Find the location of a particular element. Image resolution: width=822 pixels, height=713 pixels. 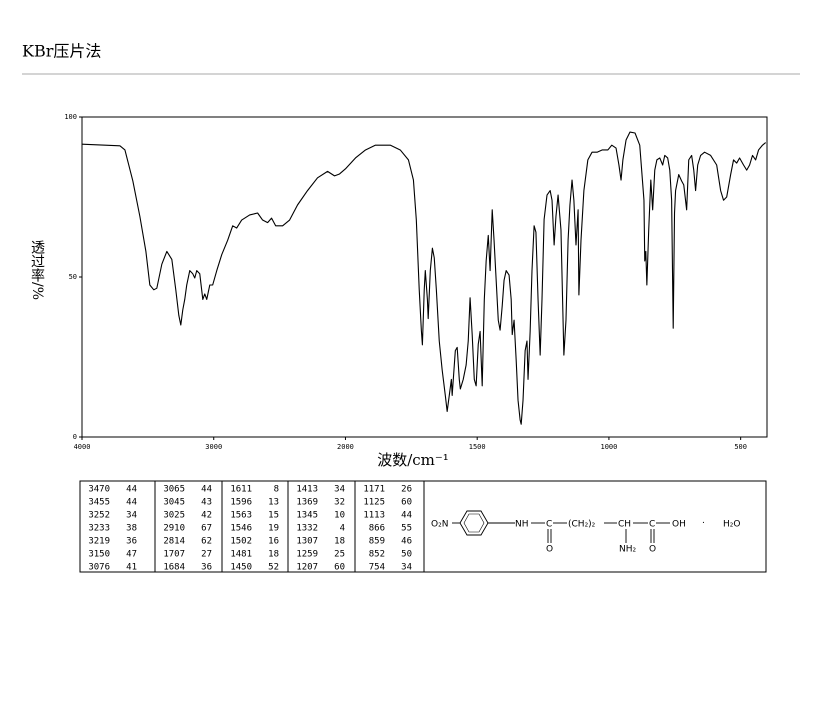

table-transmittance: 16 is located at coordinates (273, 542).